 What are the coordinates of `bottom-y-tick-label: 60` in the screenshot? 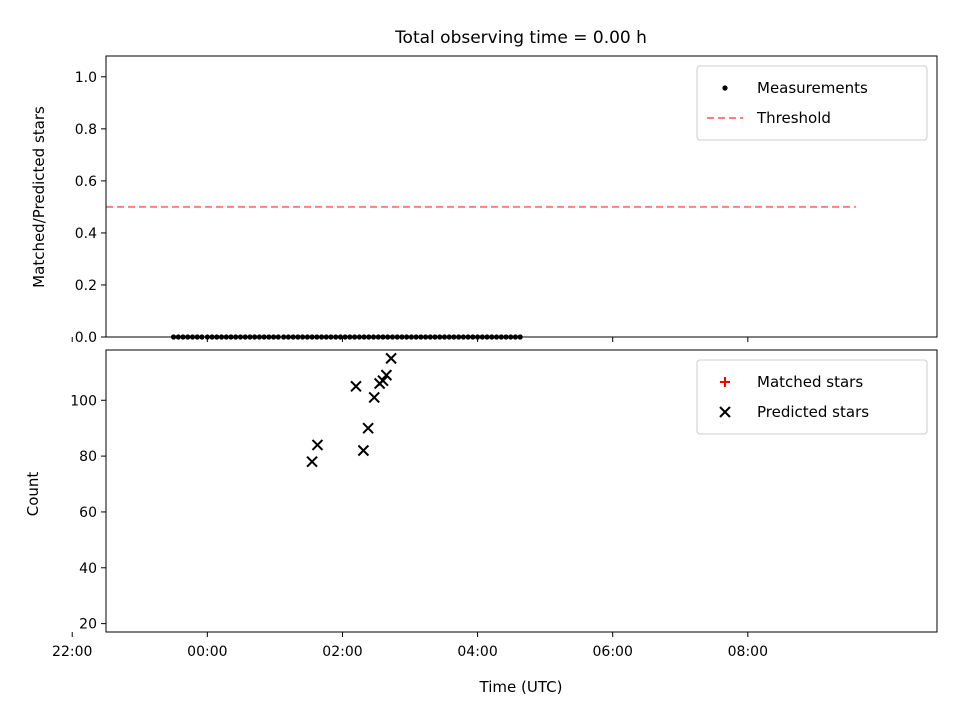 It's located at (88, 513).